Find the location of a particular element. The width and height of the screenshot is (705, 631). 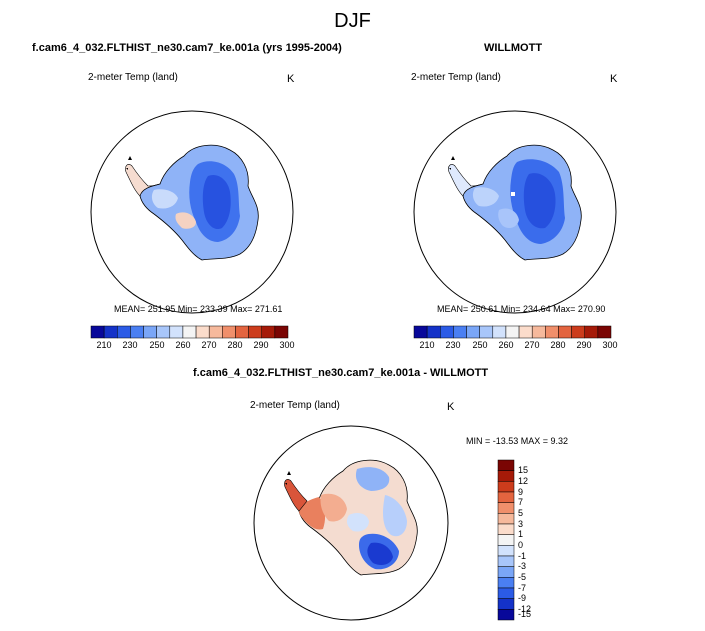

panel-3-cool-north is located at coordinates (372, 479).